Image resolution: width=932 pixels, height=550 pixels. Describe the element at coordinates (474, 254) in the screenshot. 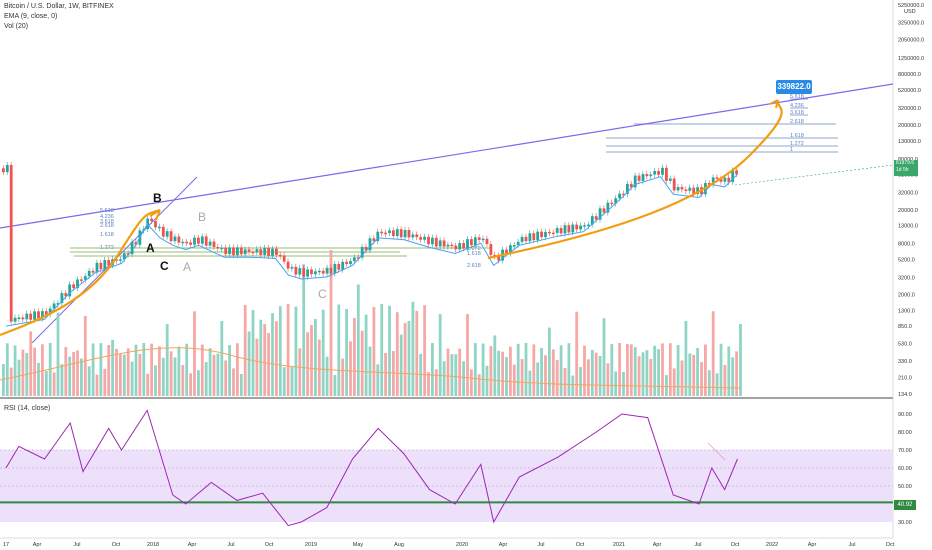

I see `fib-level-label: 1.618` at that location.